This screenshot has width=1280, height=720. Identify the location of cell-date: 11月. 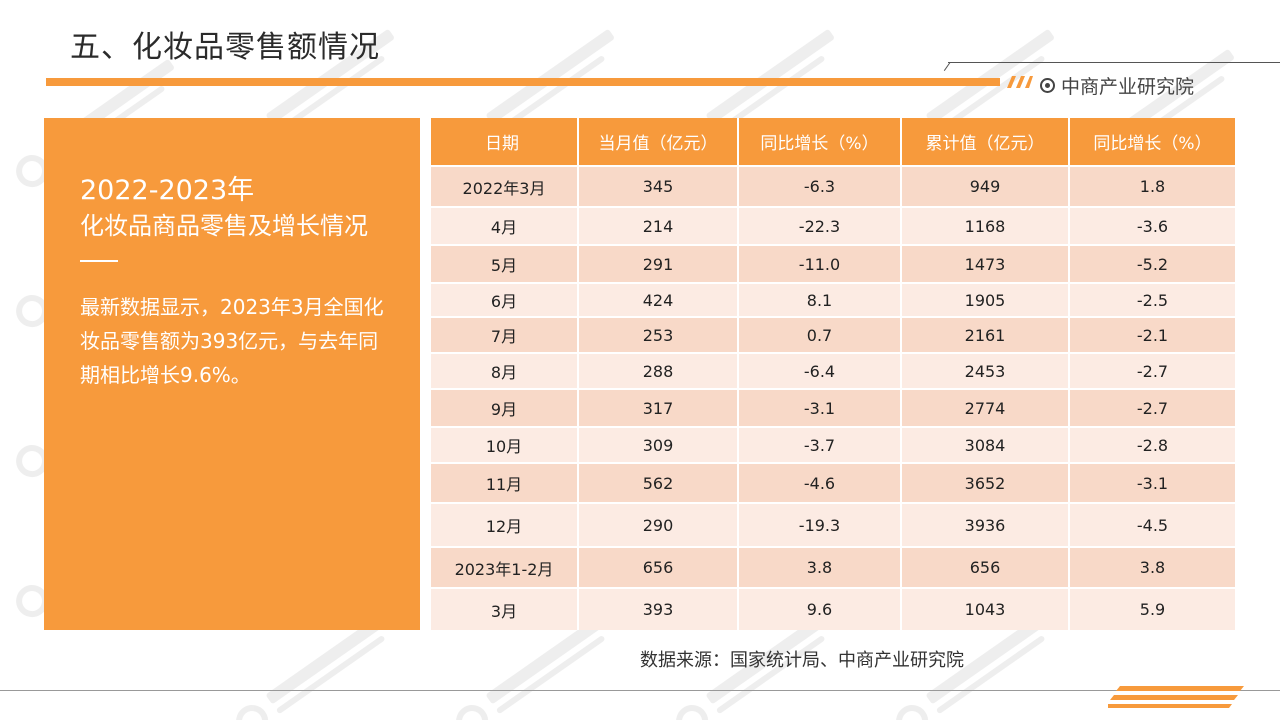
(505, 482).